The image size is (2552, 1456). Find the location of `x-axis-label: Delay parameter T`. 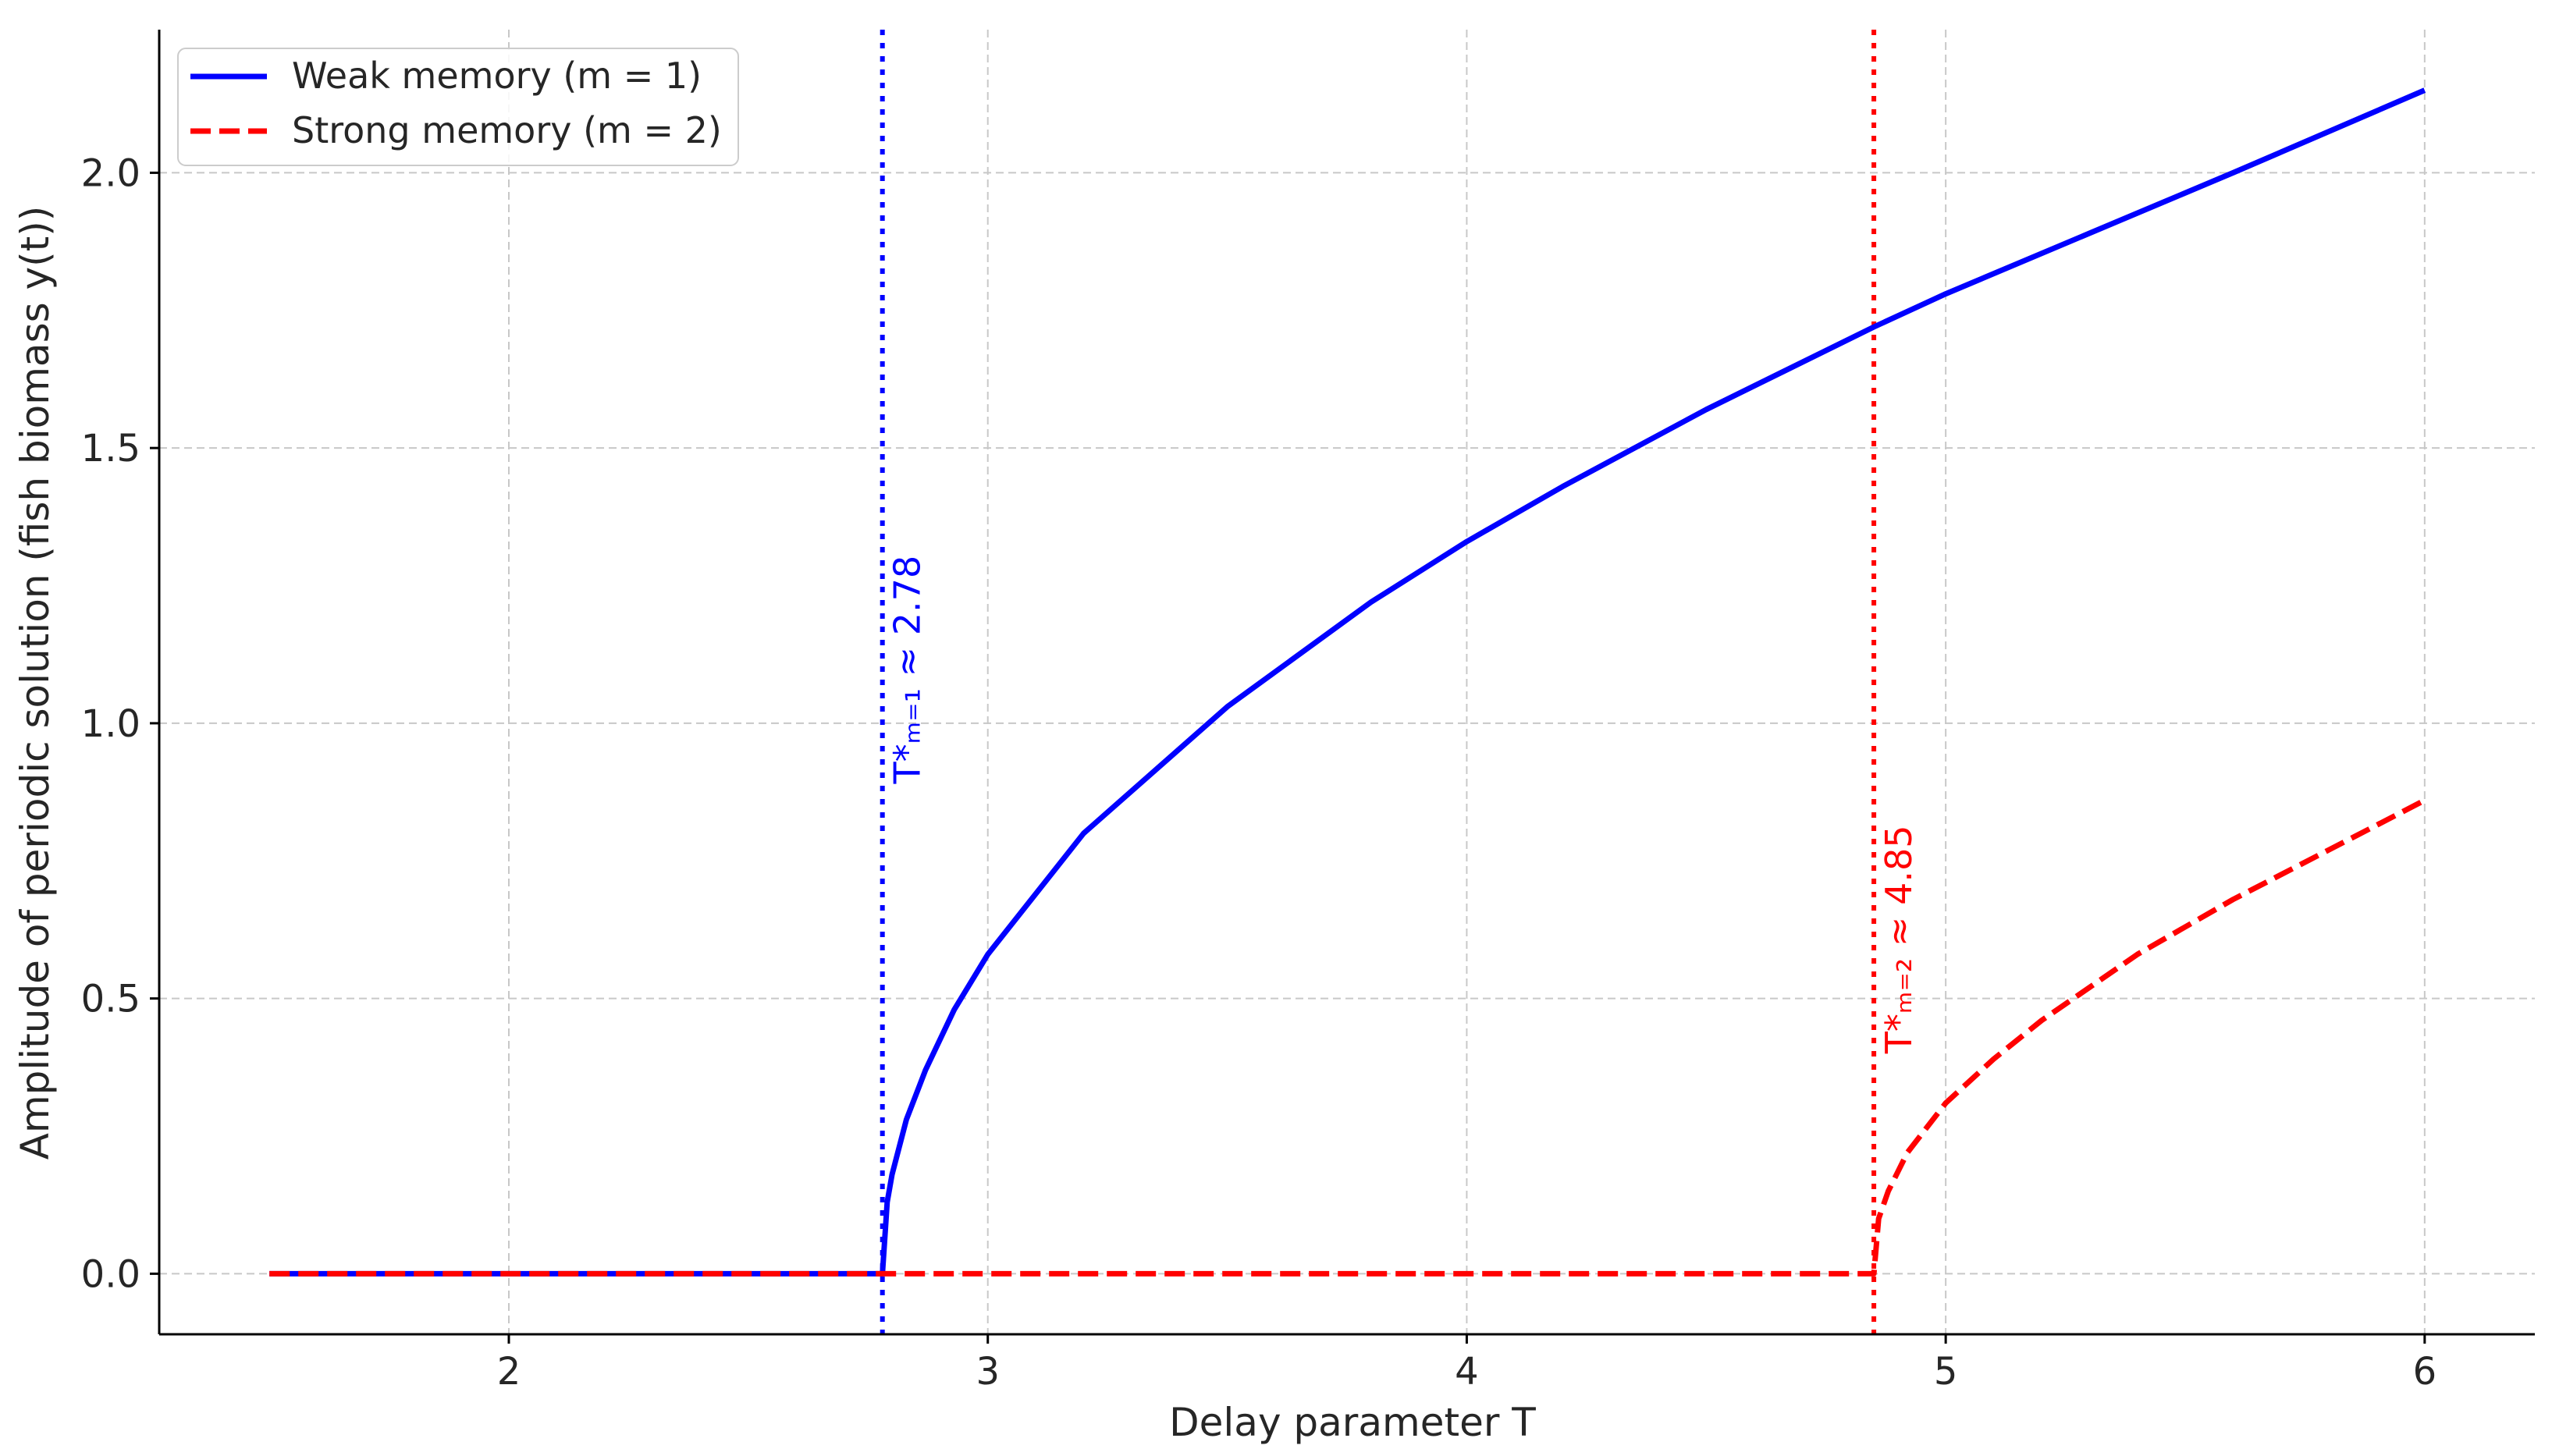

x-axis-label: Delay parameter T is located at coordinates (1352, 1423).